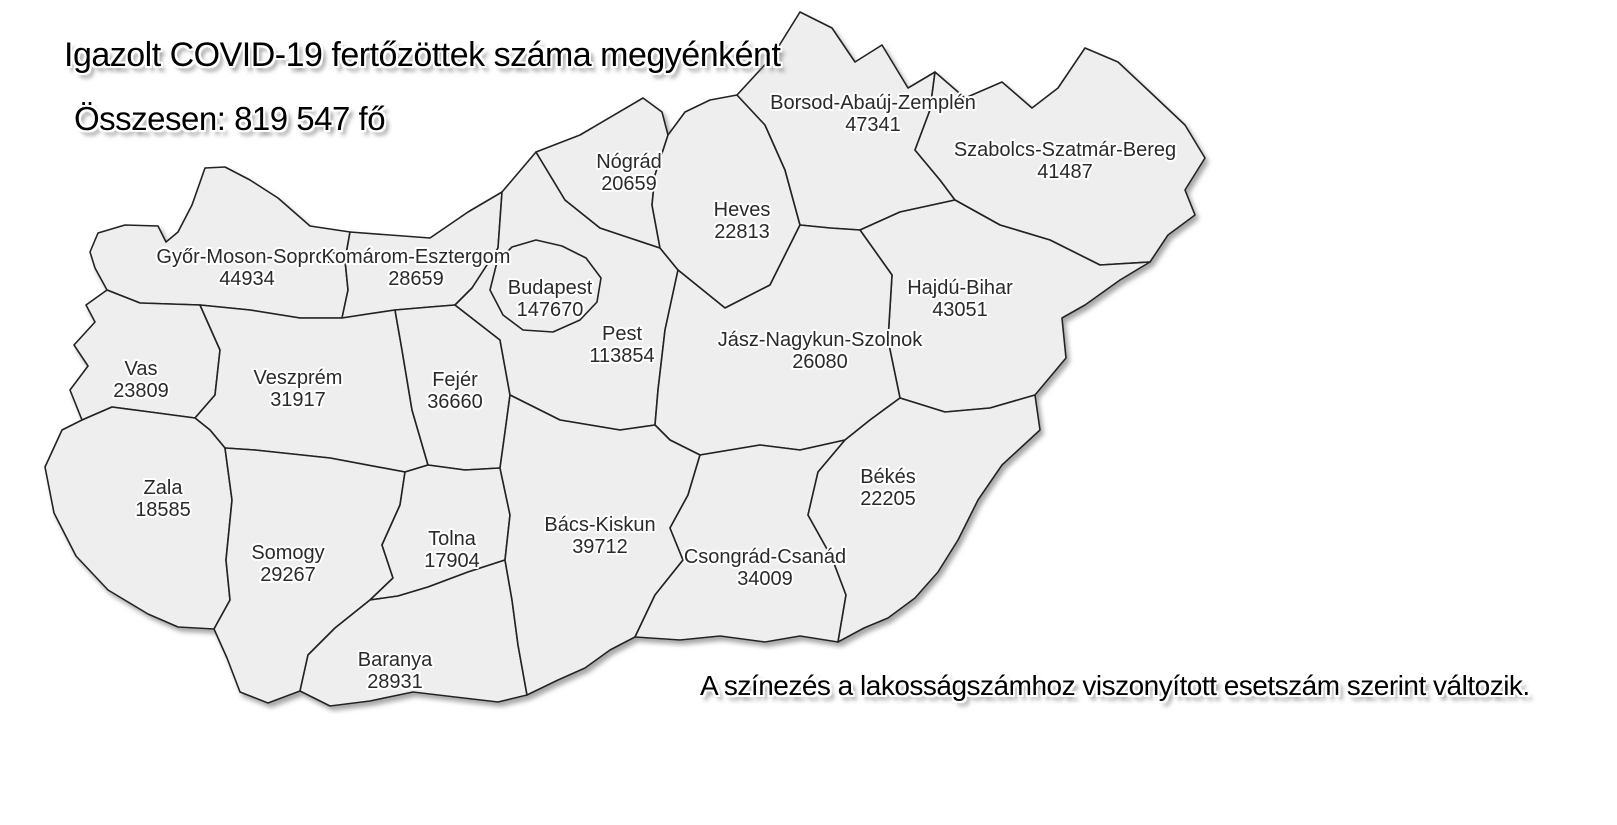 This screenshot has width=1617, height=825. What do you see at coordinates (220, 242) in the screenshot?
I see `county-gyor-moson-sopron` at bounding box center [220, 242].